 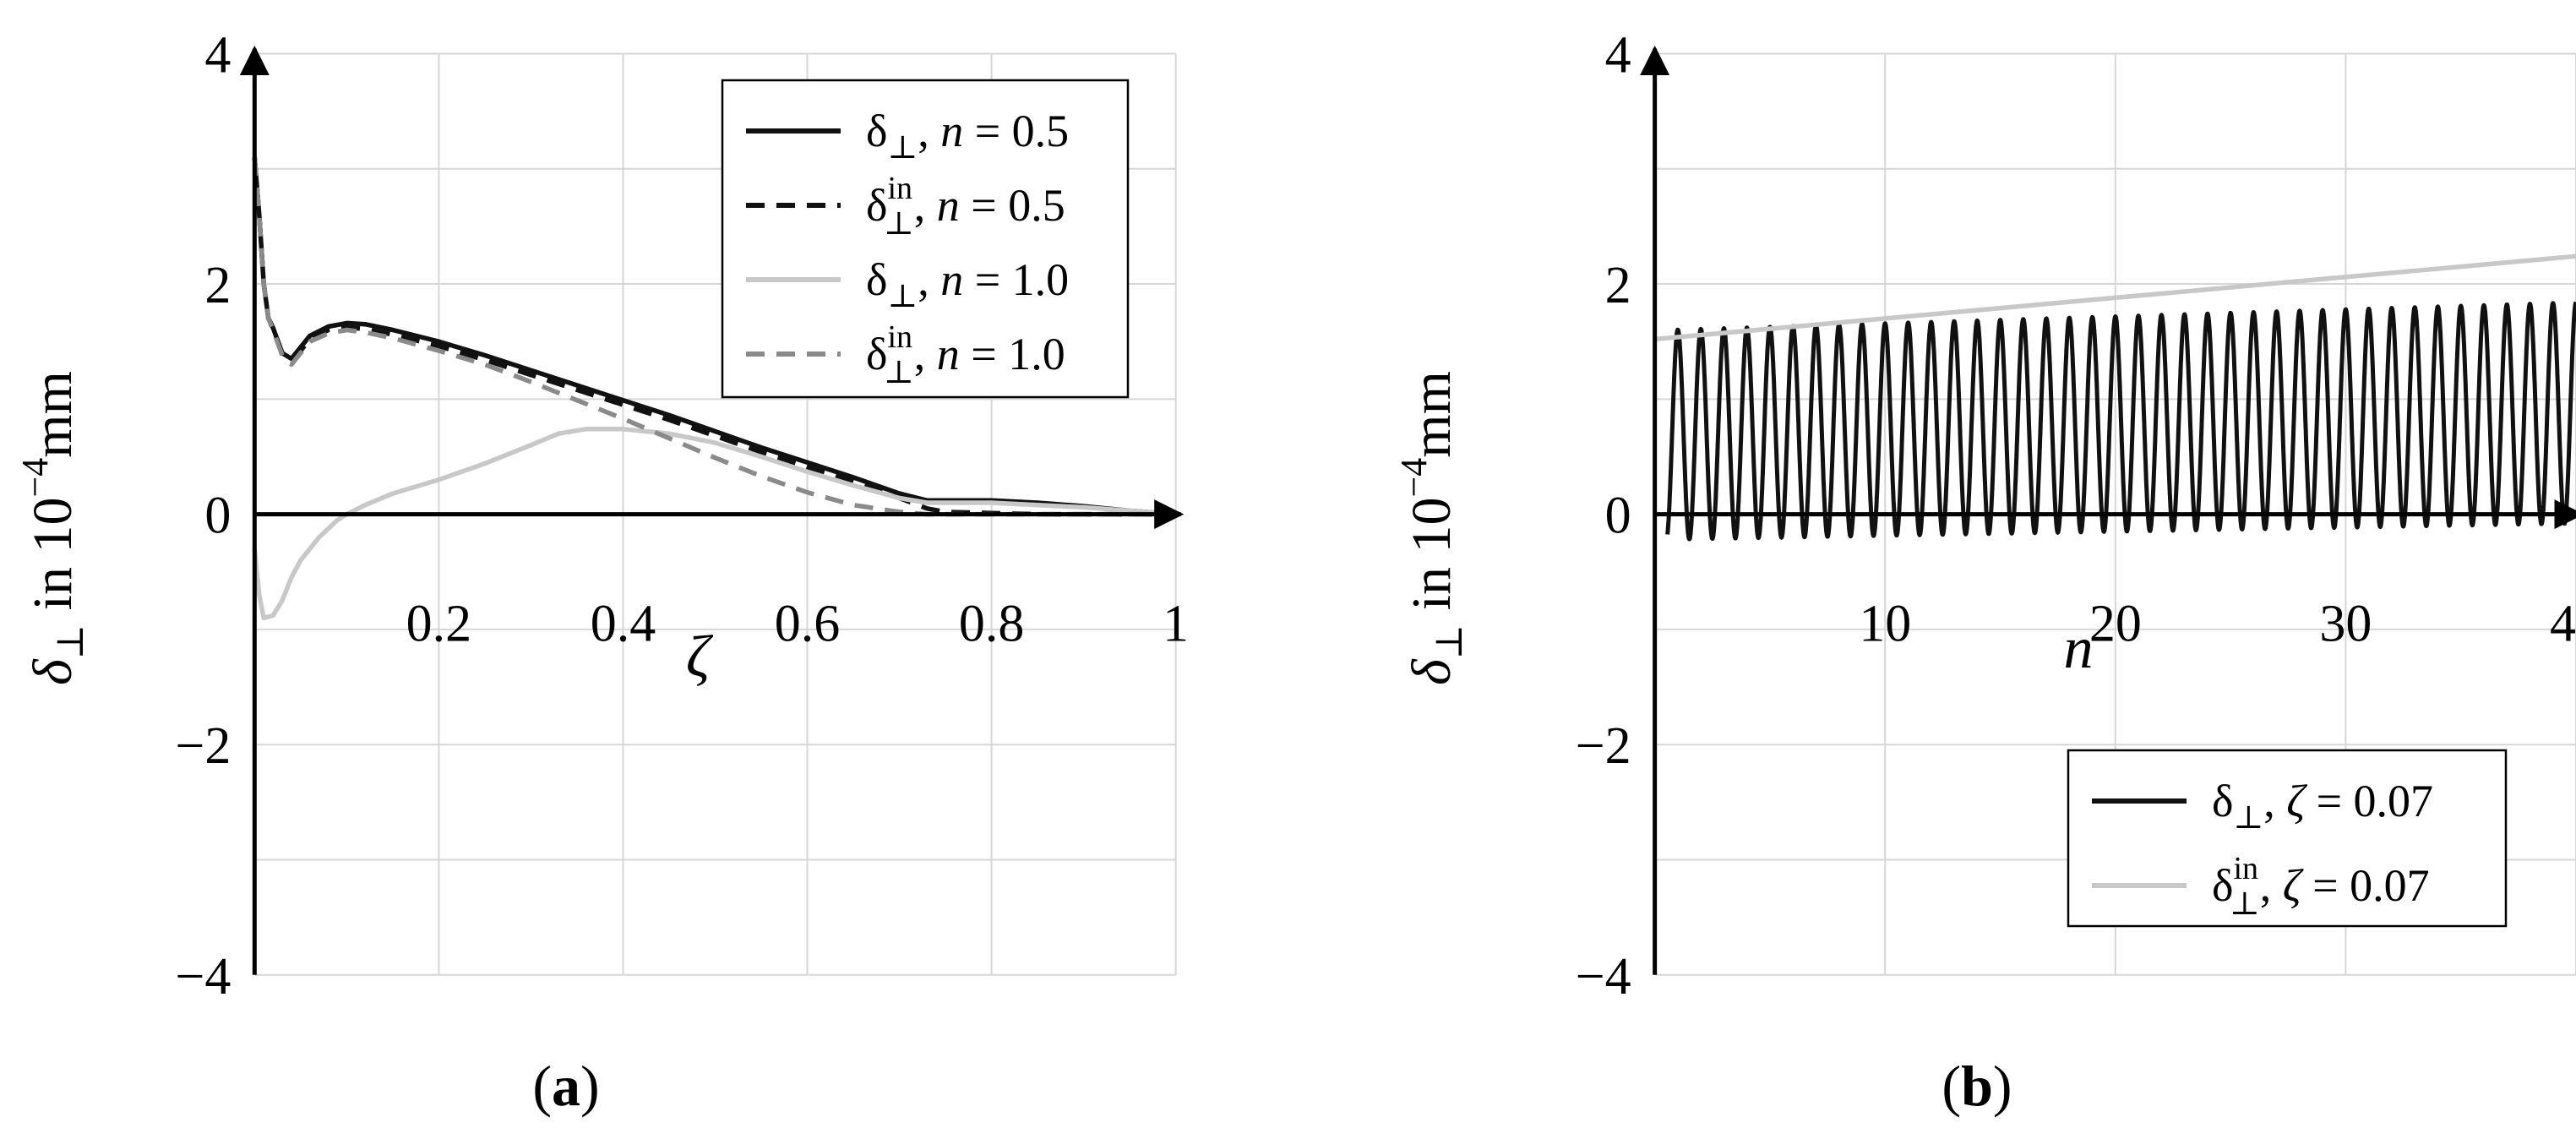 I want to click on x-tick-label: 0.6, so click(x=808, y=624).